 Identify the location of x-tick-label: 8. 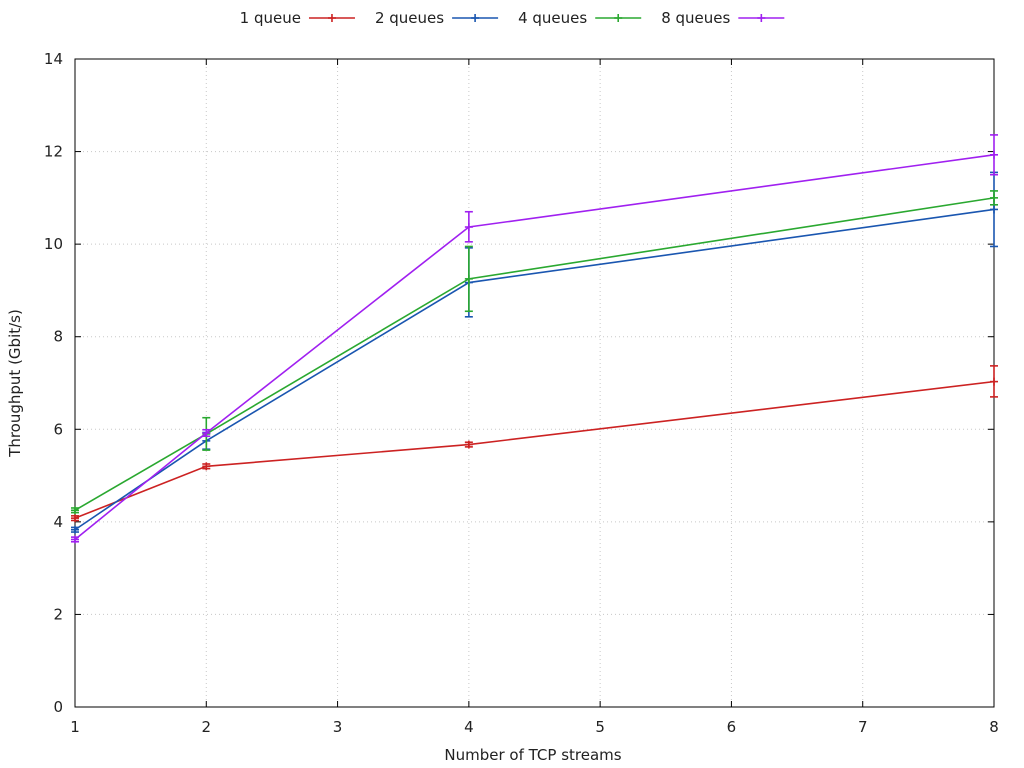
(994, 727).